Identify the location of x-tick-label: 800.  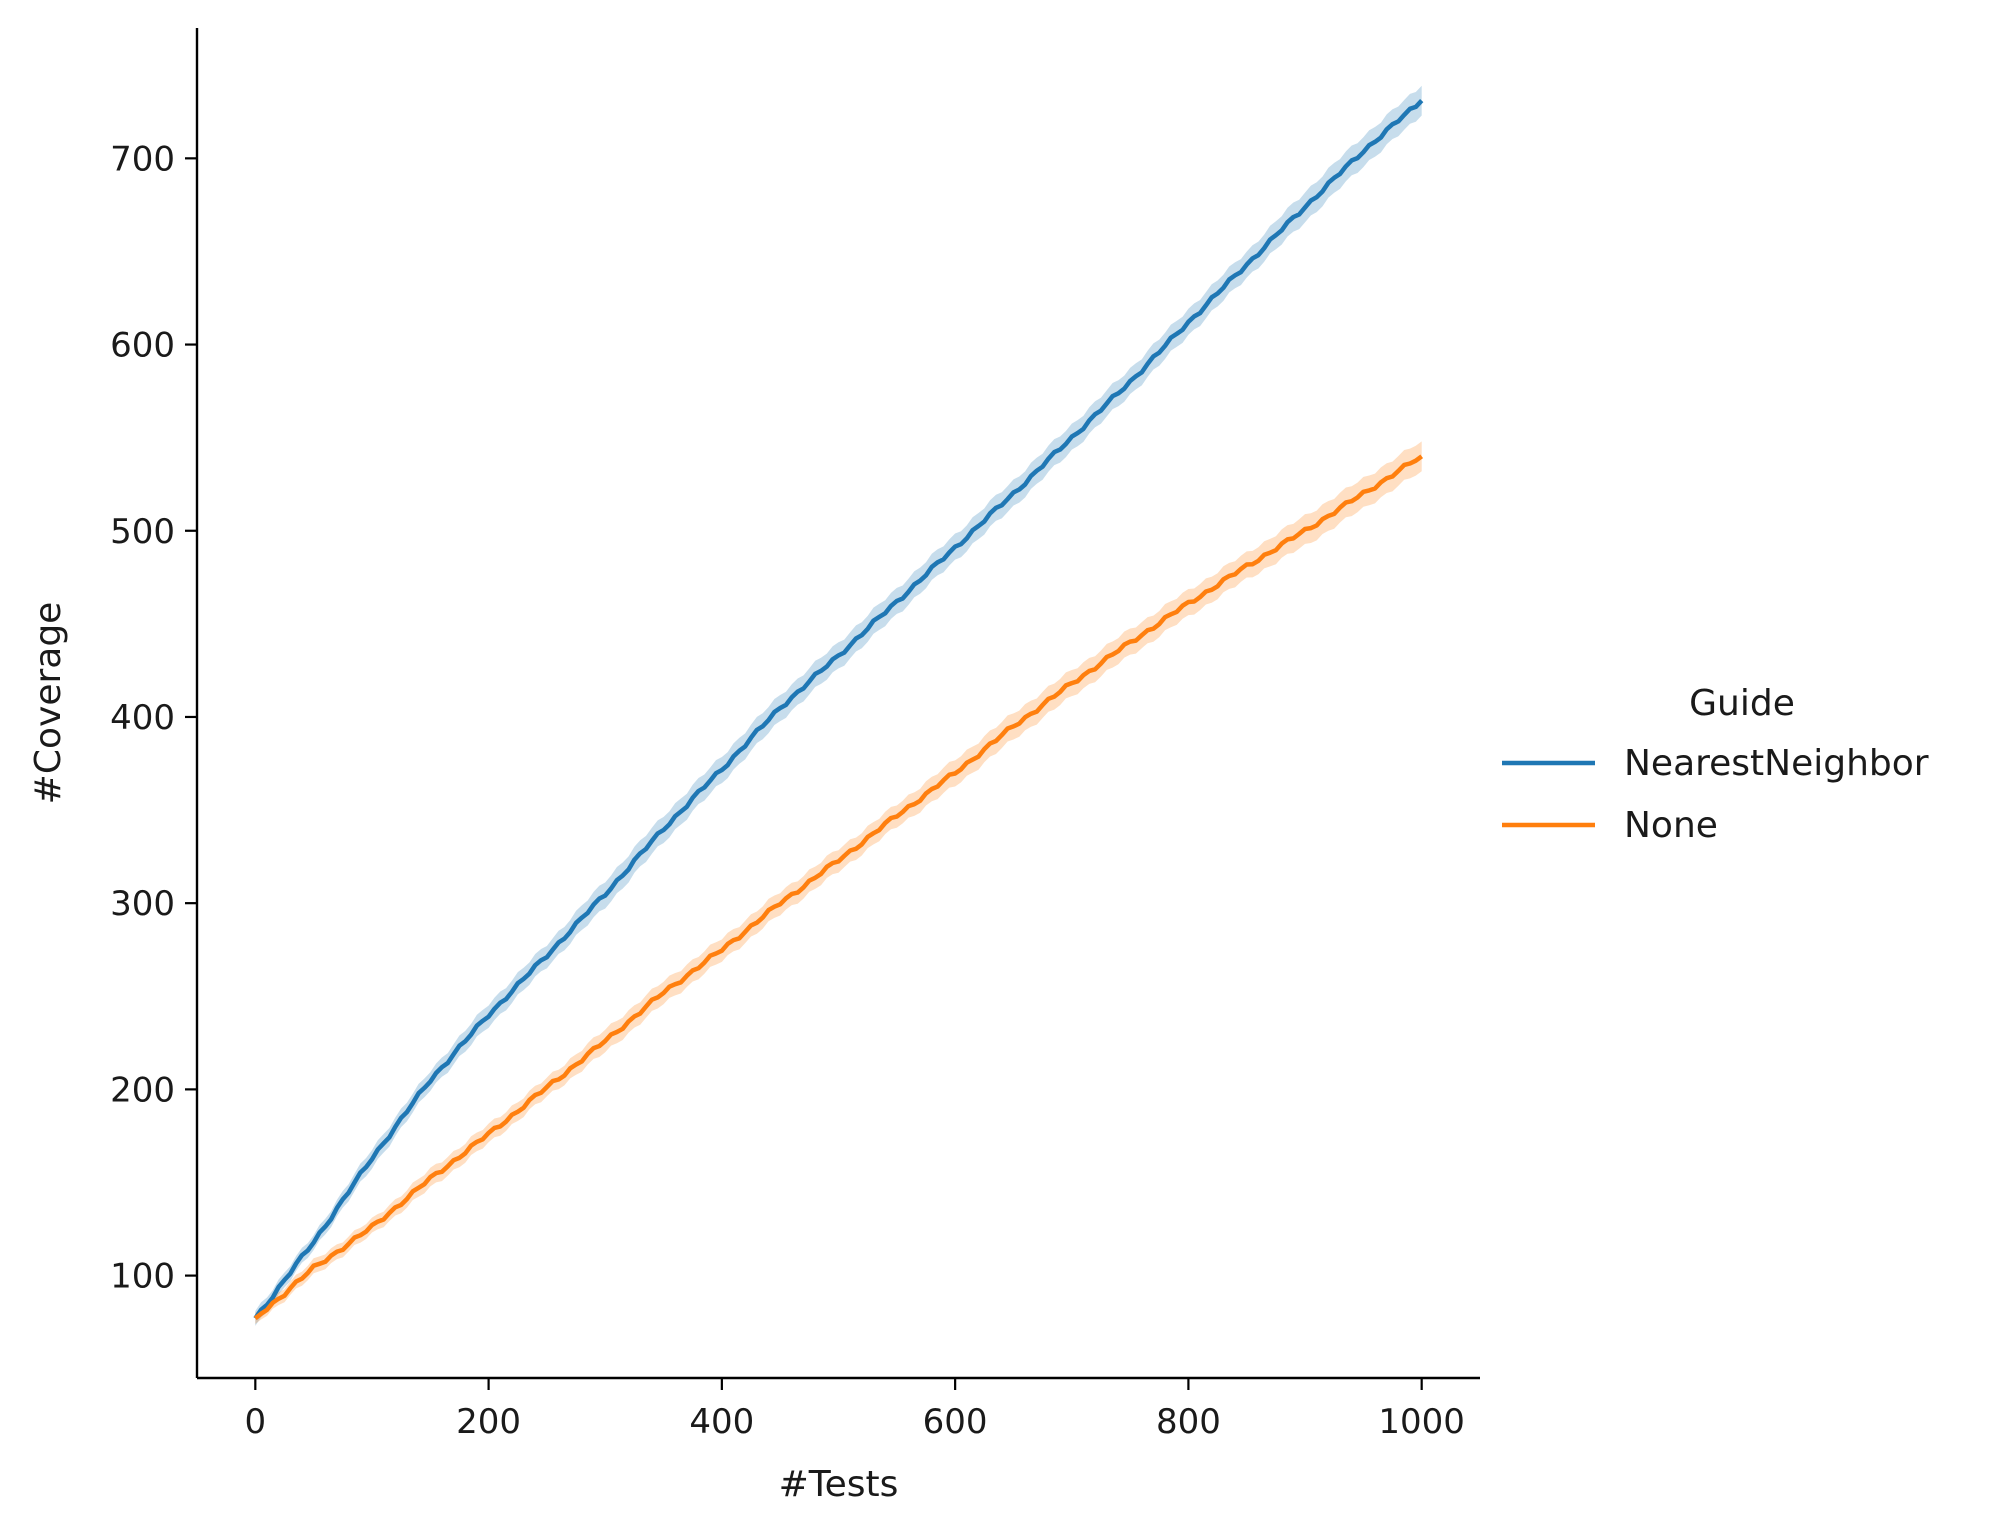
(1188, 1422).